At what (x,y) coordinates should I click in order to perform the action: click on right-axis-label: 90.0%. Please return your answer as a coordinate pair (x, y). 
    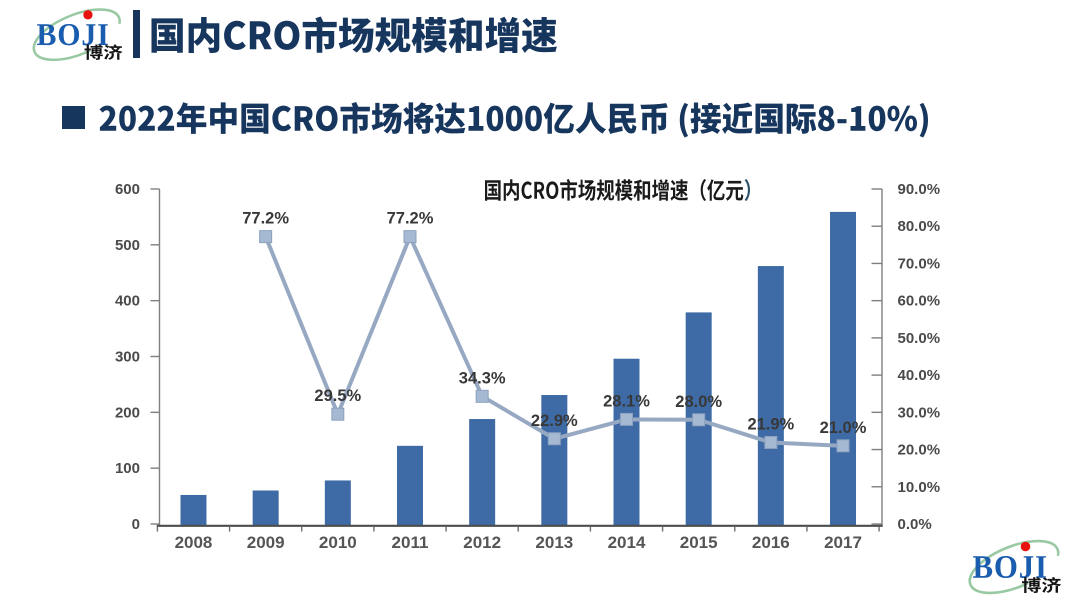
    Looking at the image, I should click on (919, 189).